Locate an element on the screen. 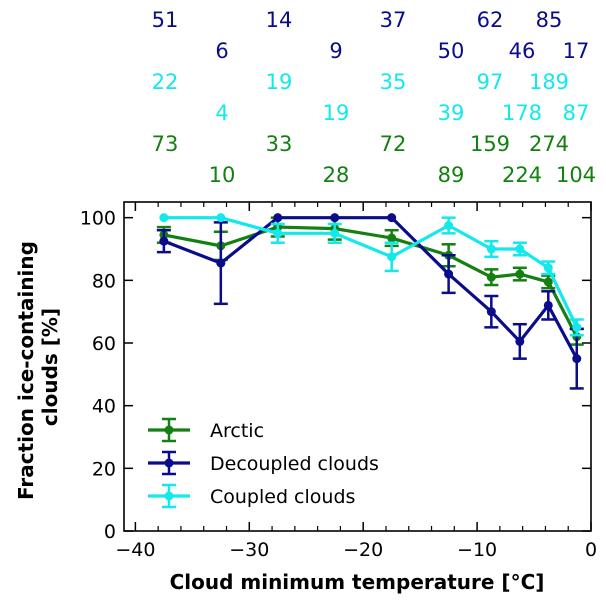  count-label: 189 is located at coordinates (549, 82).